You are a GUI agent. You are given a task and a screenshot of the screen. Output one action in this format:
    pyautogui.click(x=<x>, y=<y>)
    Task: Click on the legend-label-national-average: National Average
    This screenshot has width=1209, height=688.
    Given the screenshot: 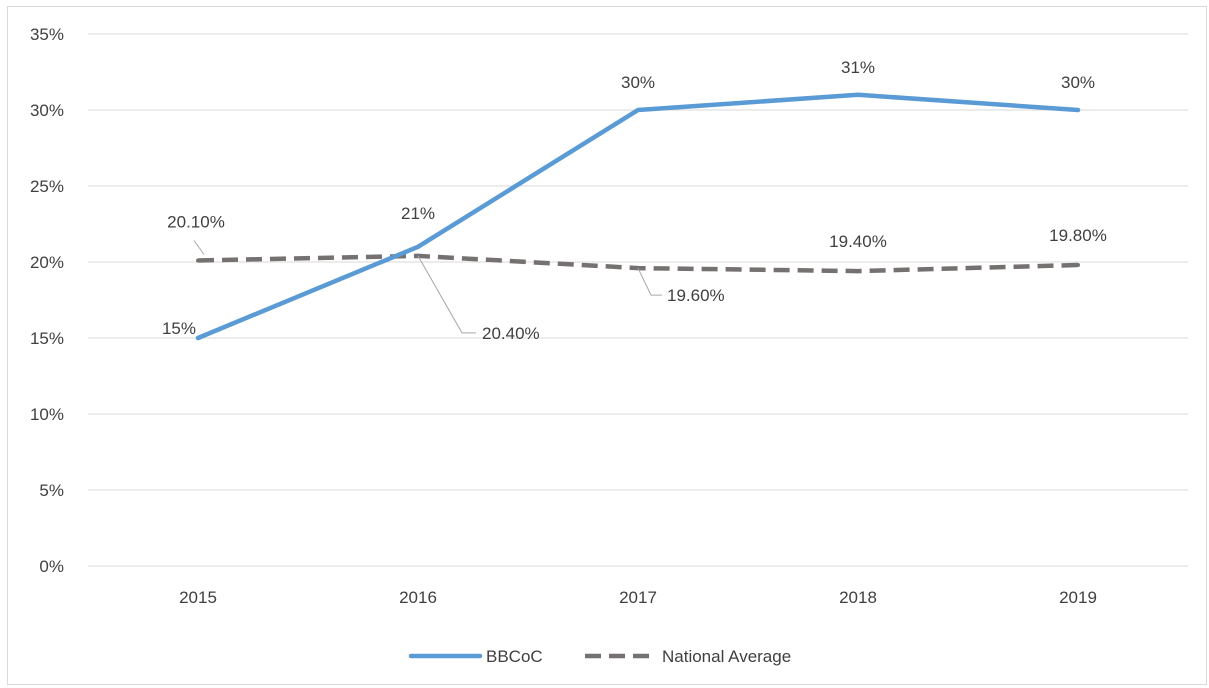 What is the action you would take?
    pyautogui.click(x=726, y=656)
    